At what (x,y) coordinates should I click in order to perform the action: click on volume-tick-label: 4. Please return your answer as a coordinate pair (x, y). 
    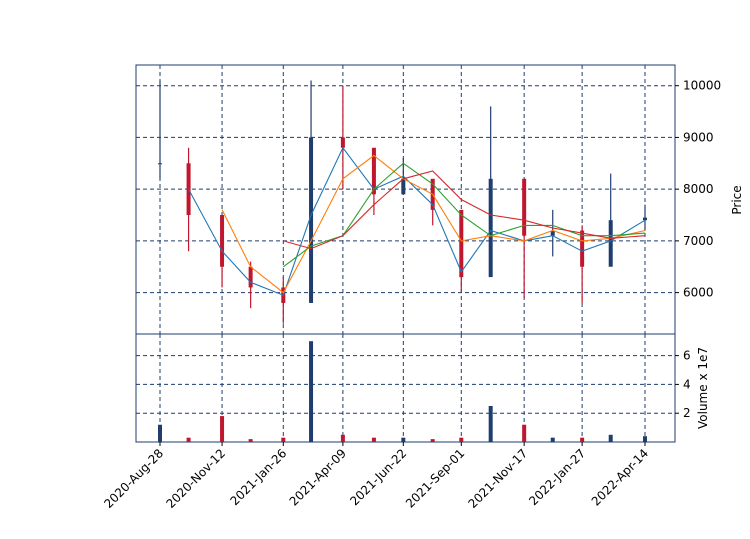
    Looking at the image, I should click on (687, 384).